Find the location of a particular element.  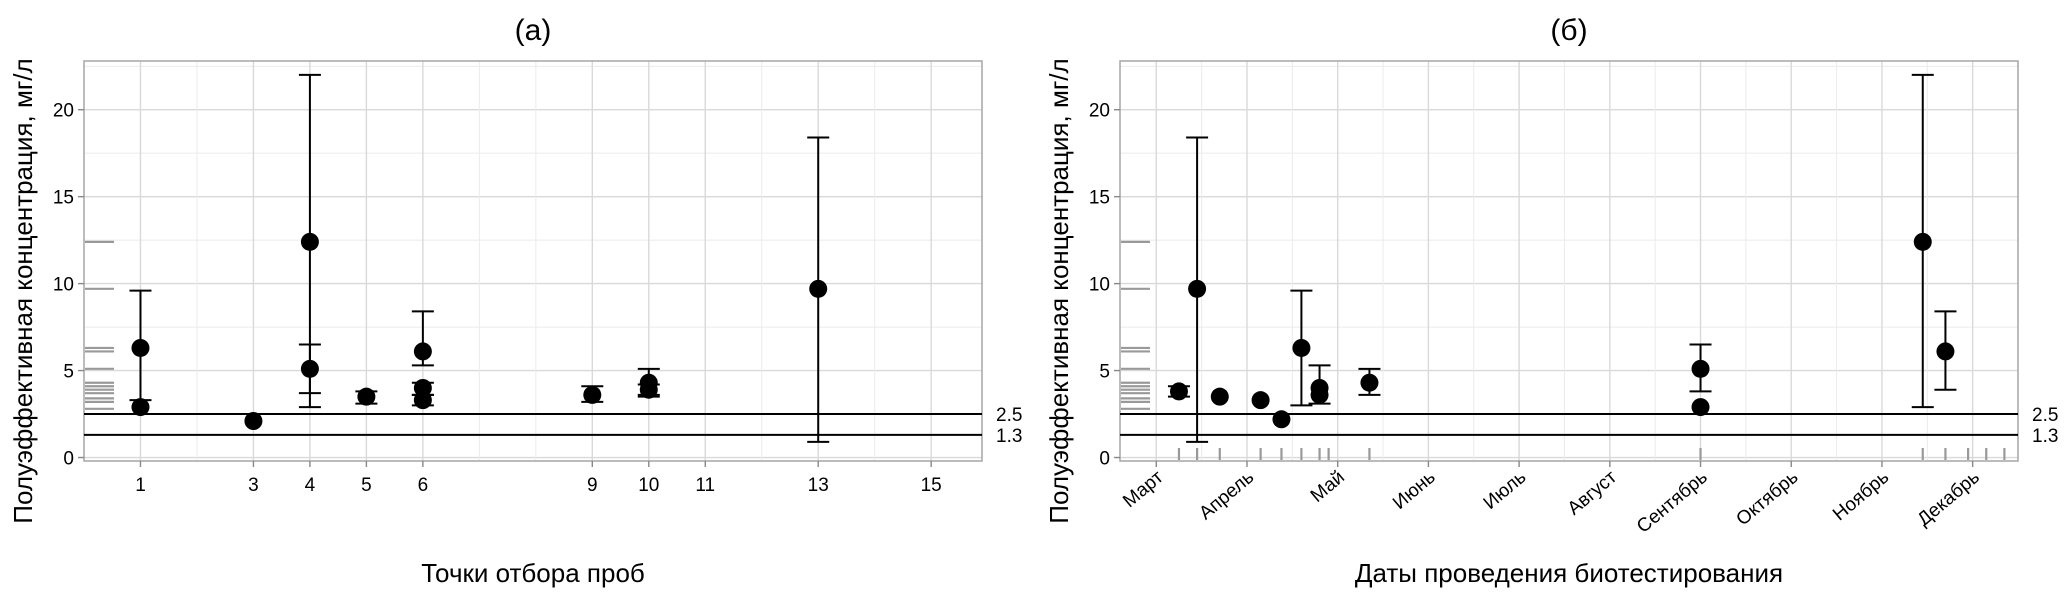

x-tick-label: Март is located at coordinates (1143, 489).